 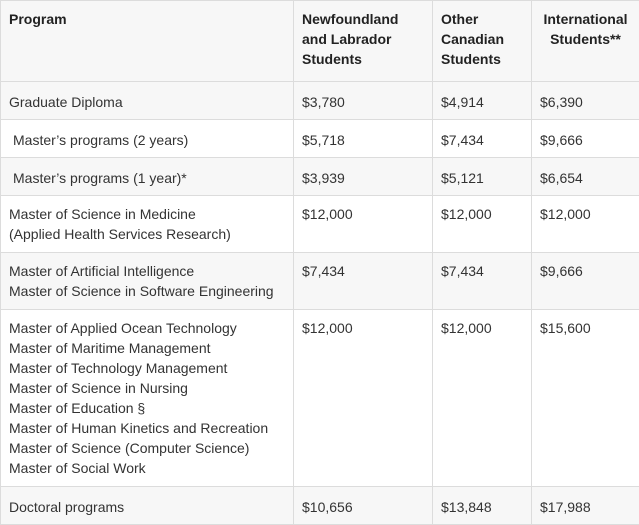 What do you see at coordinates (147, 328) in the screenshot?
I see `program-name: Master of Applied Ocean Technology` at bounding box center [147, 328].